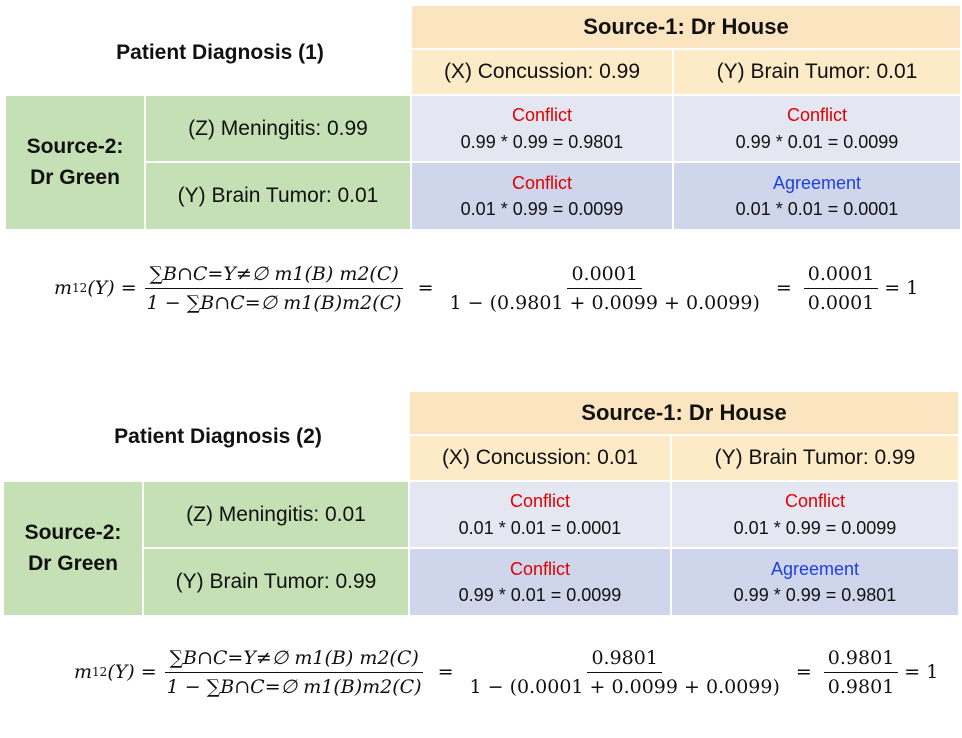  I want to click on cell-y-y: Agreement 0.99 * 0.99 = 0.9801, so click(815, 582).